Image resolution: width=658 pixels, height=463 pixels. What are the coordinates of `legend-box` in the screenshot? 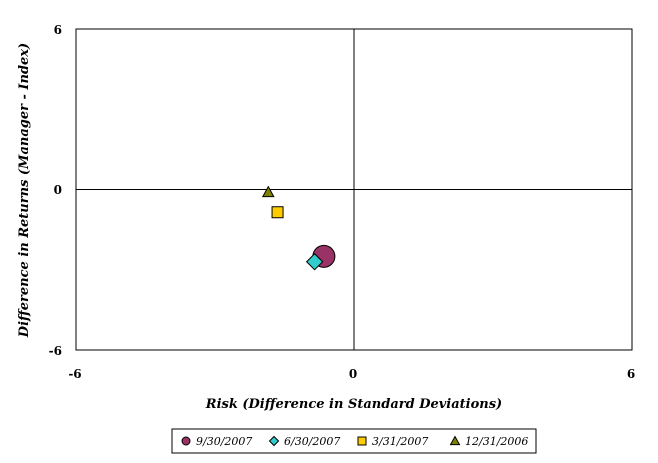 It's located at (354, 441).